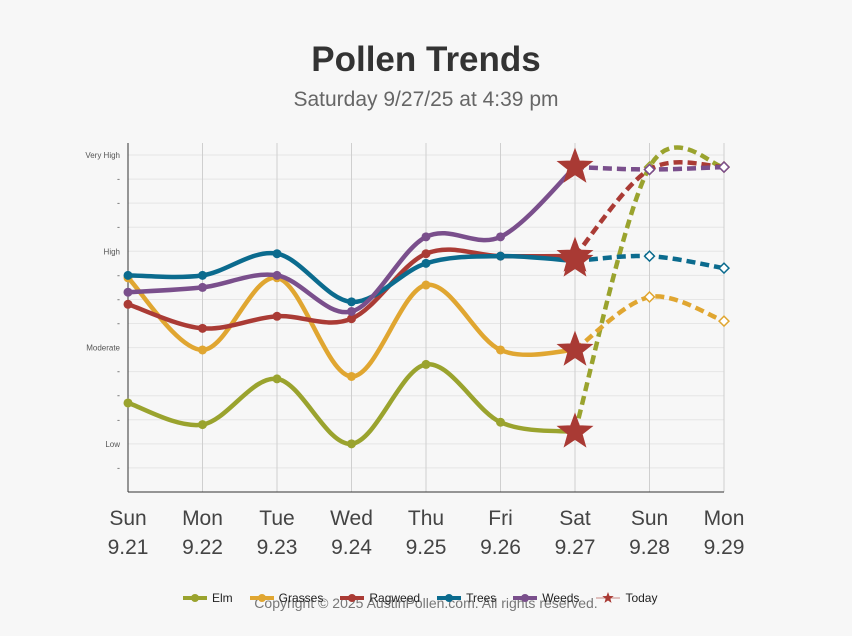 This screenshot has width=852, height=636. What do you see at coordinates (575, 297) in the screenshot?
I see `today-markers` at bounding box center [575, 297].